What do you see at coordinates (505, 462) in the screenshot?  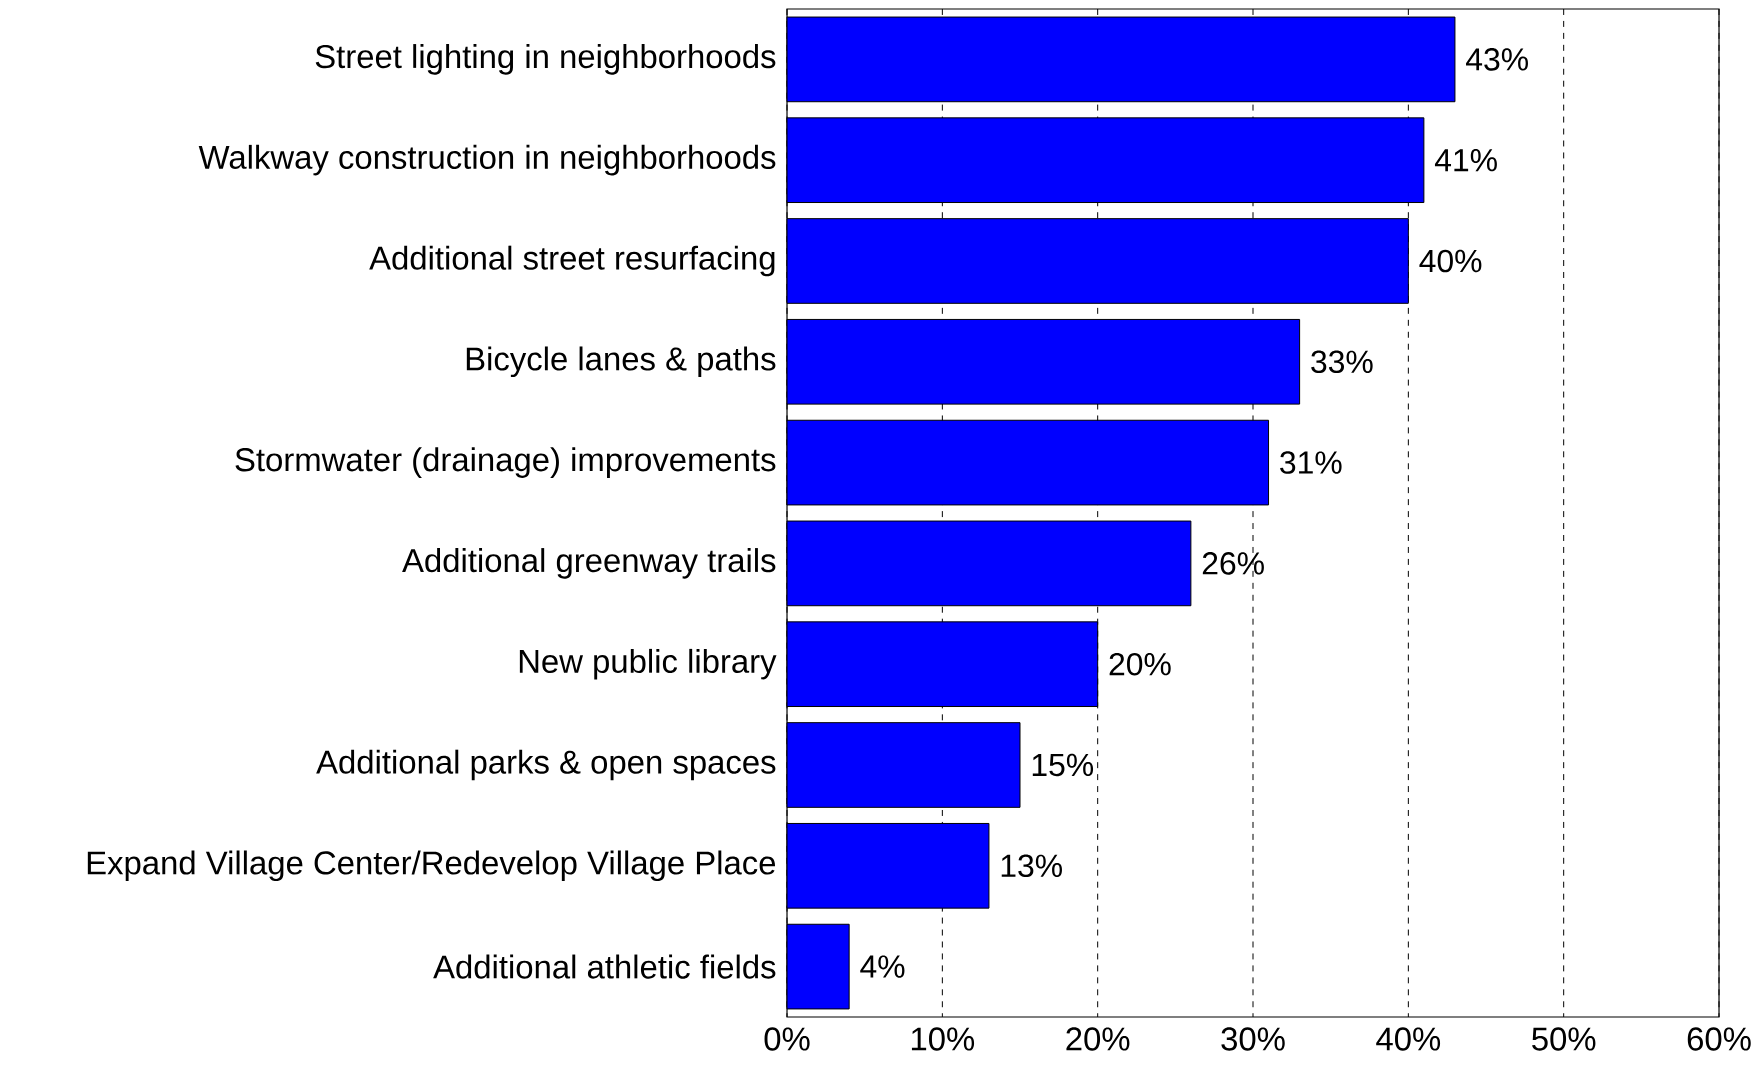 I see `y-tick-label: Stormwater (drainage) improvements` at bounding box center [505, 462].